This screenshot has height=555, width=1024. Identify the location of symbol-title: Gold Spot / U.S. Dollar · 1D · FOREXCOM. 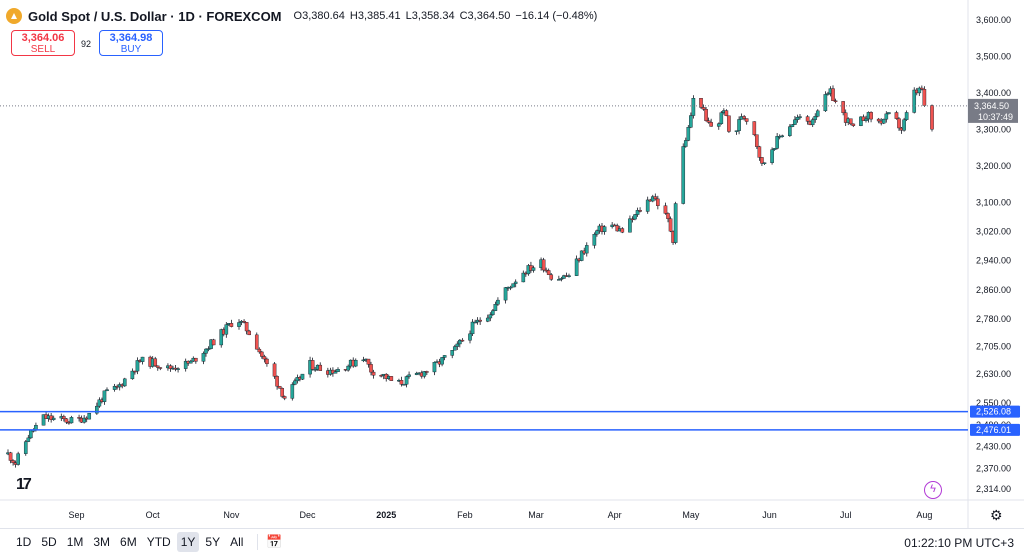
(155, 16).